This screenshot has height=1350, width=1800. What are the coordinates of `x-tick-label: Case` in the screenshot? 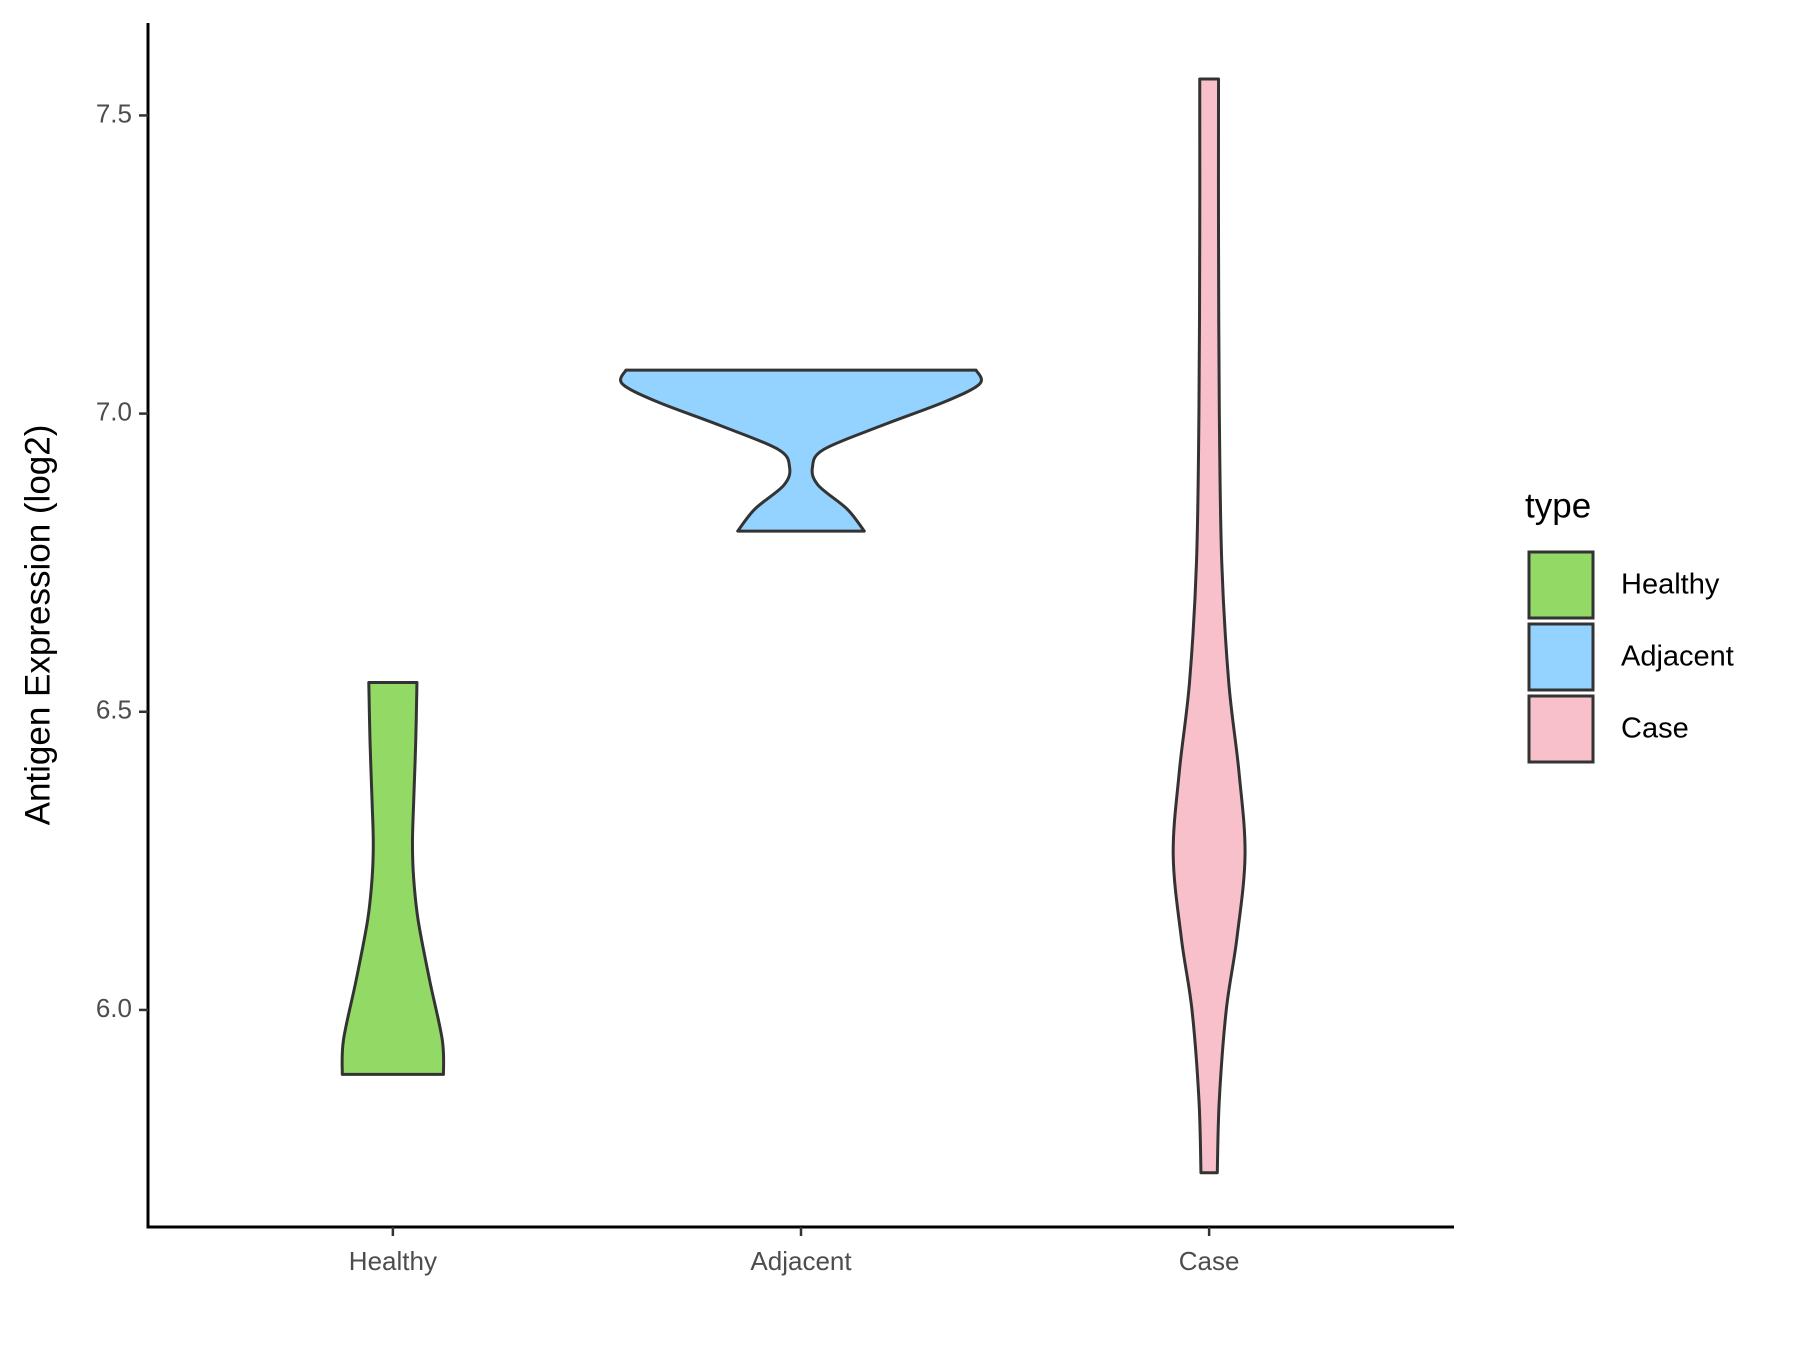 It's located at (1209, 1261).